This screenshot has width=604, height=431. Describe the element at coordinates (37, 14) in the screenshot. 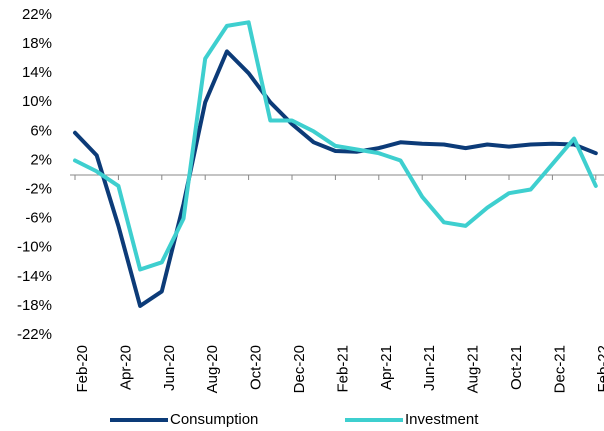

I see `y-tick-label: 22%` at that location.